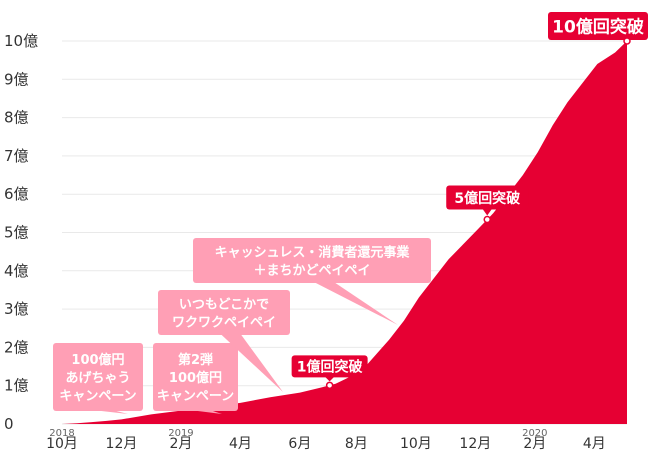  I want to click on milestone-label: 1億回突破, so click(330, 367).